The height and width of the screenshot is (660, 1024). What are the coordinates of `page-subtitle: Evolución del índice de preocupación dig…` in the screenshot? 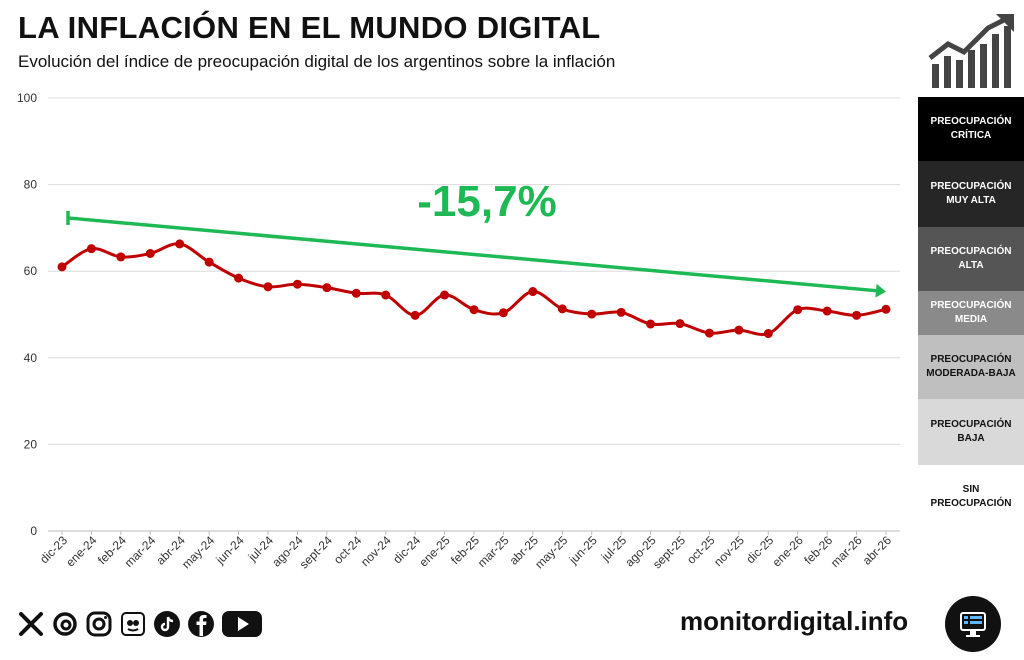 It's located at (317, 61).